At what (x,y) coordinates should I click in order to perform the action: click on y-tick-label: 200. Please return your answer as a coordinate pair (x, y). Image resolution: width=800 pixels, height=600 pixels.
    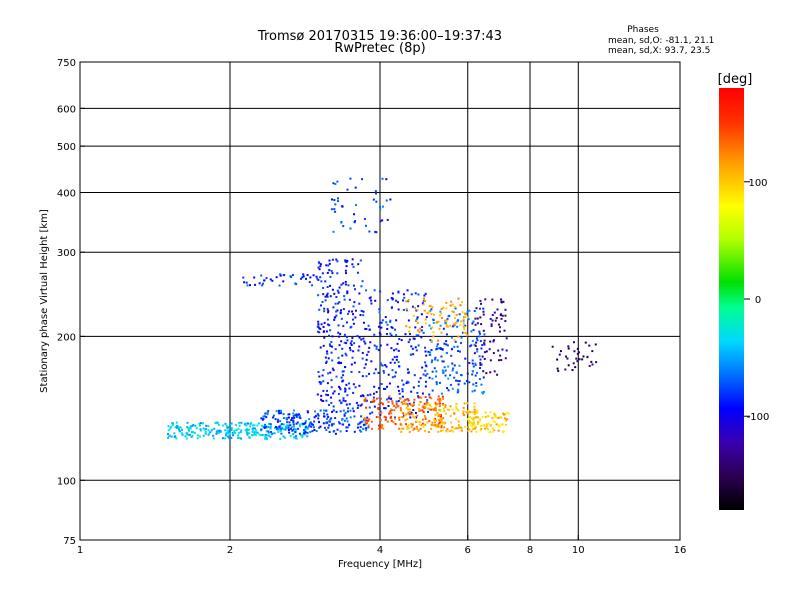
    Looking at the image, I should click on (66, 337).